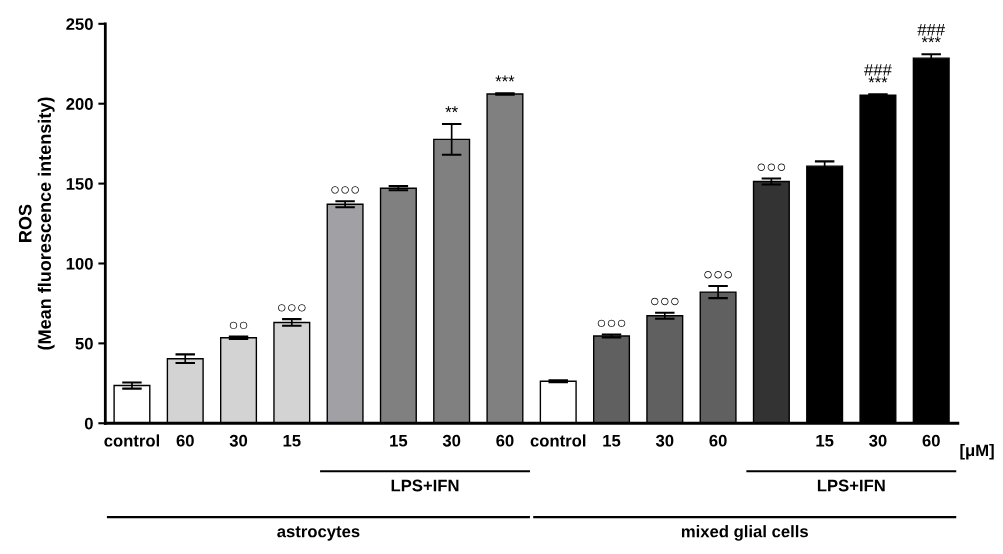 This screenshot has width=1003, height=554. I want to click on data-label: ***, so click(505, 78).